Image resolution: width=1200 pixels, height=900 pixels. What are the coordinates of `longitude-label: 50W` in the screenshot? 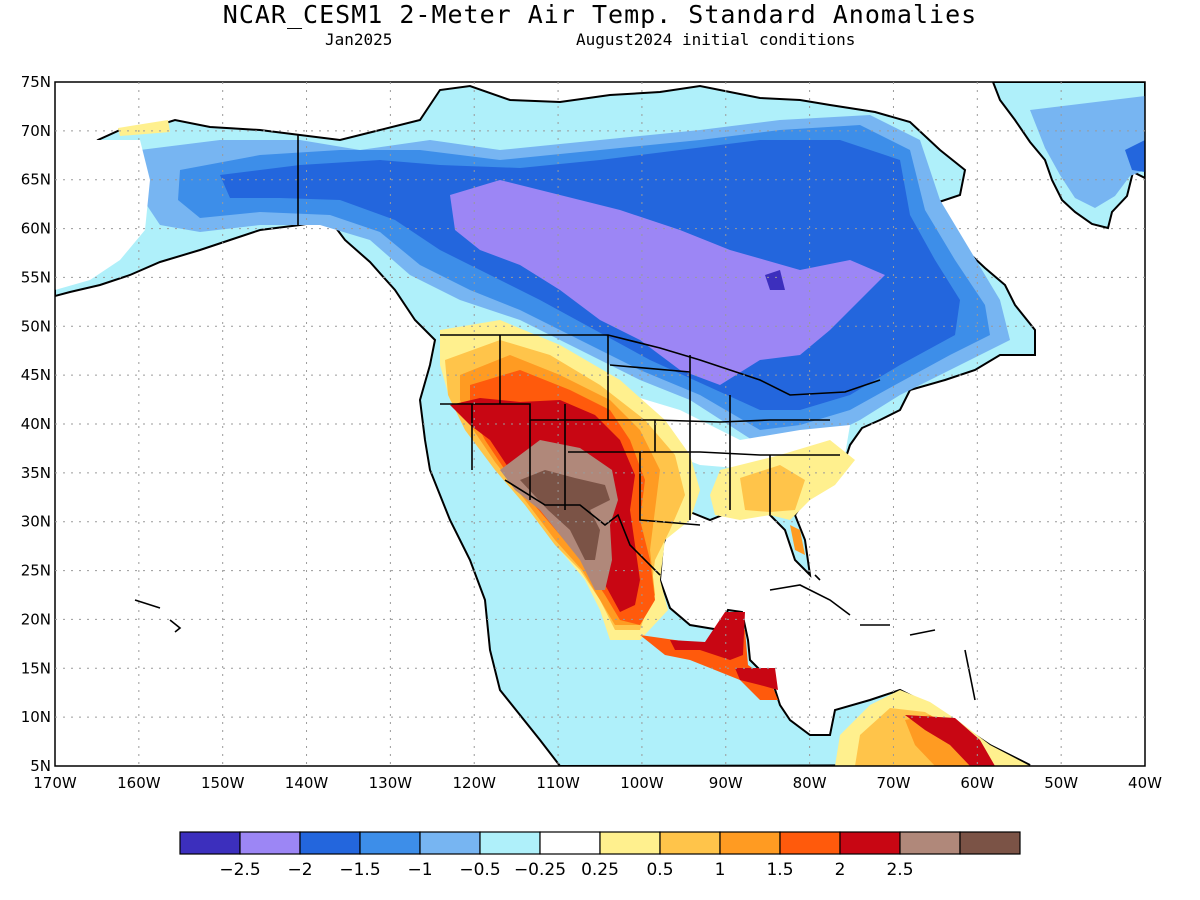 It's located at (1061, 783).